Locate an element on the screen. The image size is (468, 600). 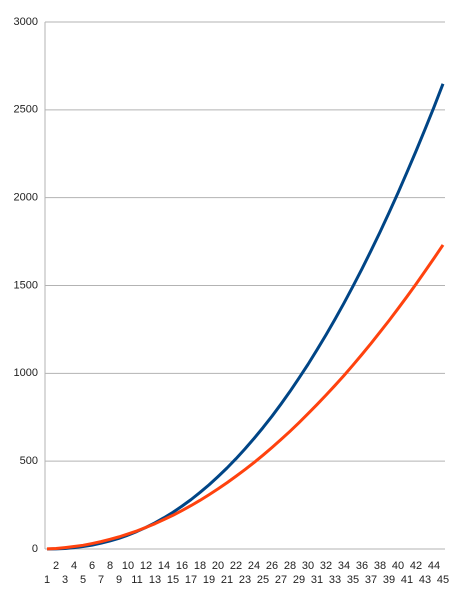
x-tick-label: 27 is located at coordinates (281, 580).